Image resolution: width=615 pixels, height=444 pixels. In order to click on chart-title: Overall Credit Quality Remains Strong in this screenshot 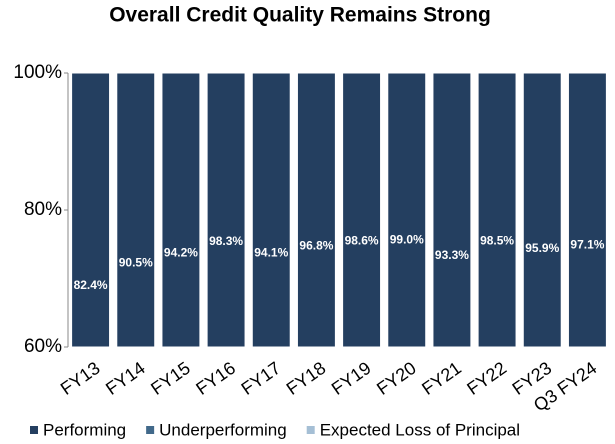, I will do `click(300, 15)`.